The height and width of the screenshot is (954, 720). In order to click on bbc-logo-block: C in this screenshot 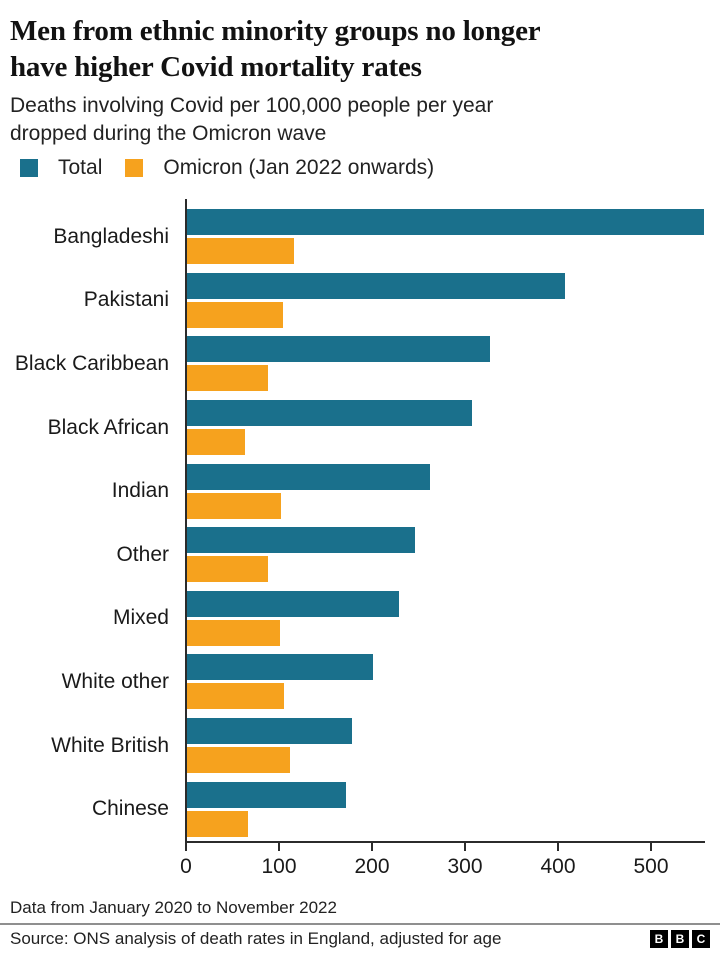, I will do `click(701, 939)`.